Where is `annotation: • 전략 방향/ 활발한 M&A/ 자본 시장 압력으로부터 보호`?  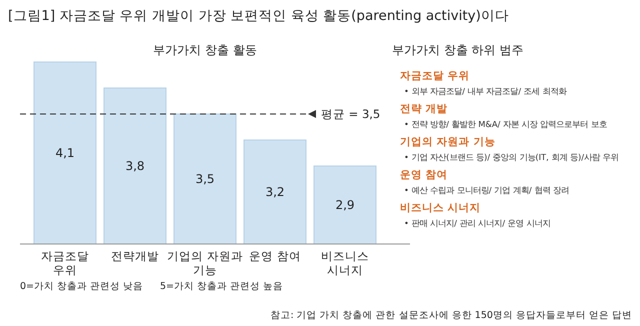
annotation: • 전략 방향/ 활발한 M&A/ 자본 시장 압력으로부터 보호 is located at coordinates (505, 124).